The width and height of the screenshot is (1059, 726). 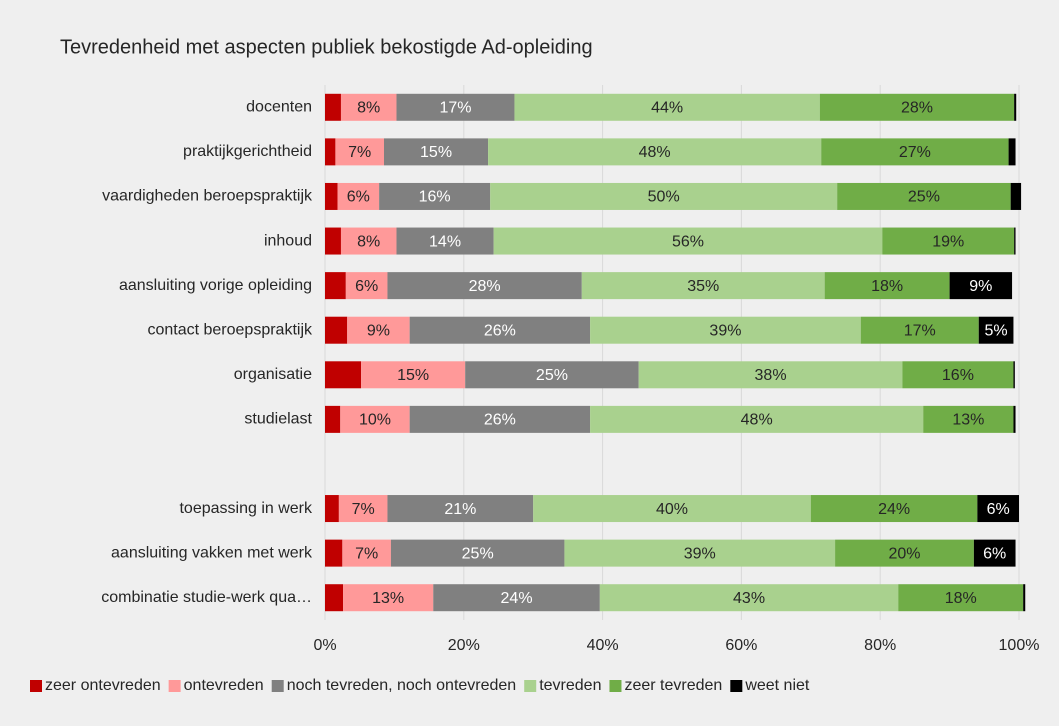 I want to click on data-label: 50%, so click(x=664, y=197).